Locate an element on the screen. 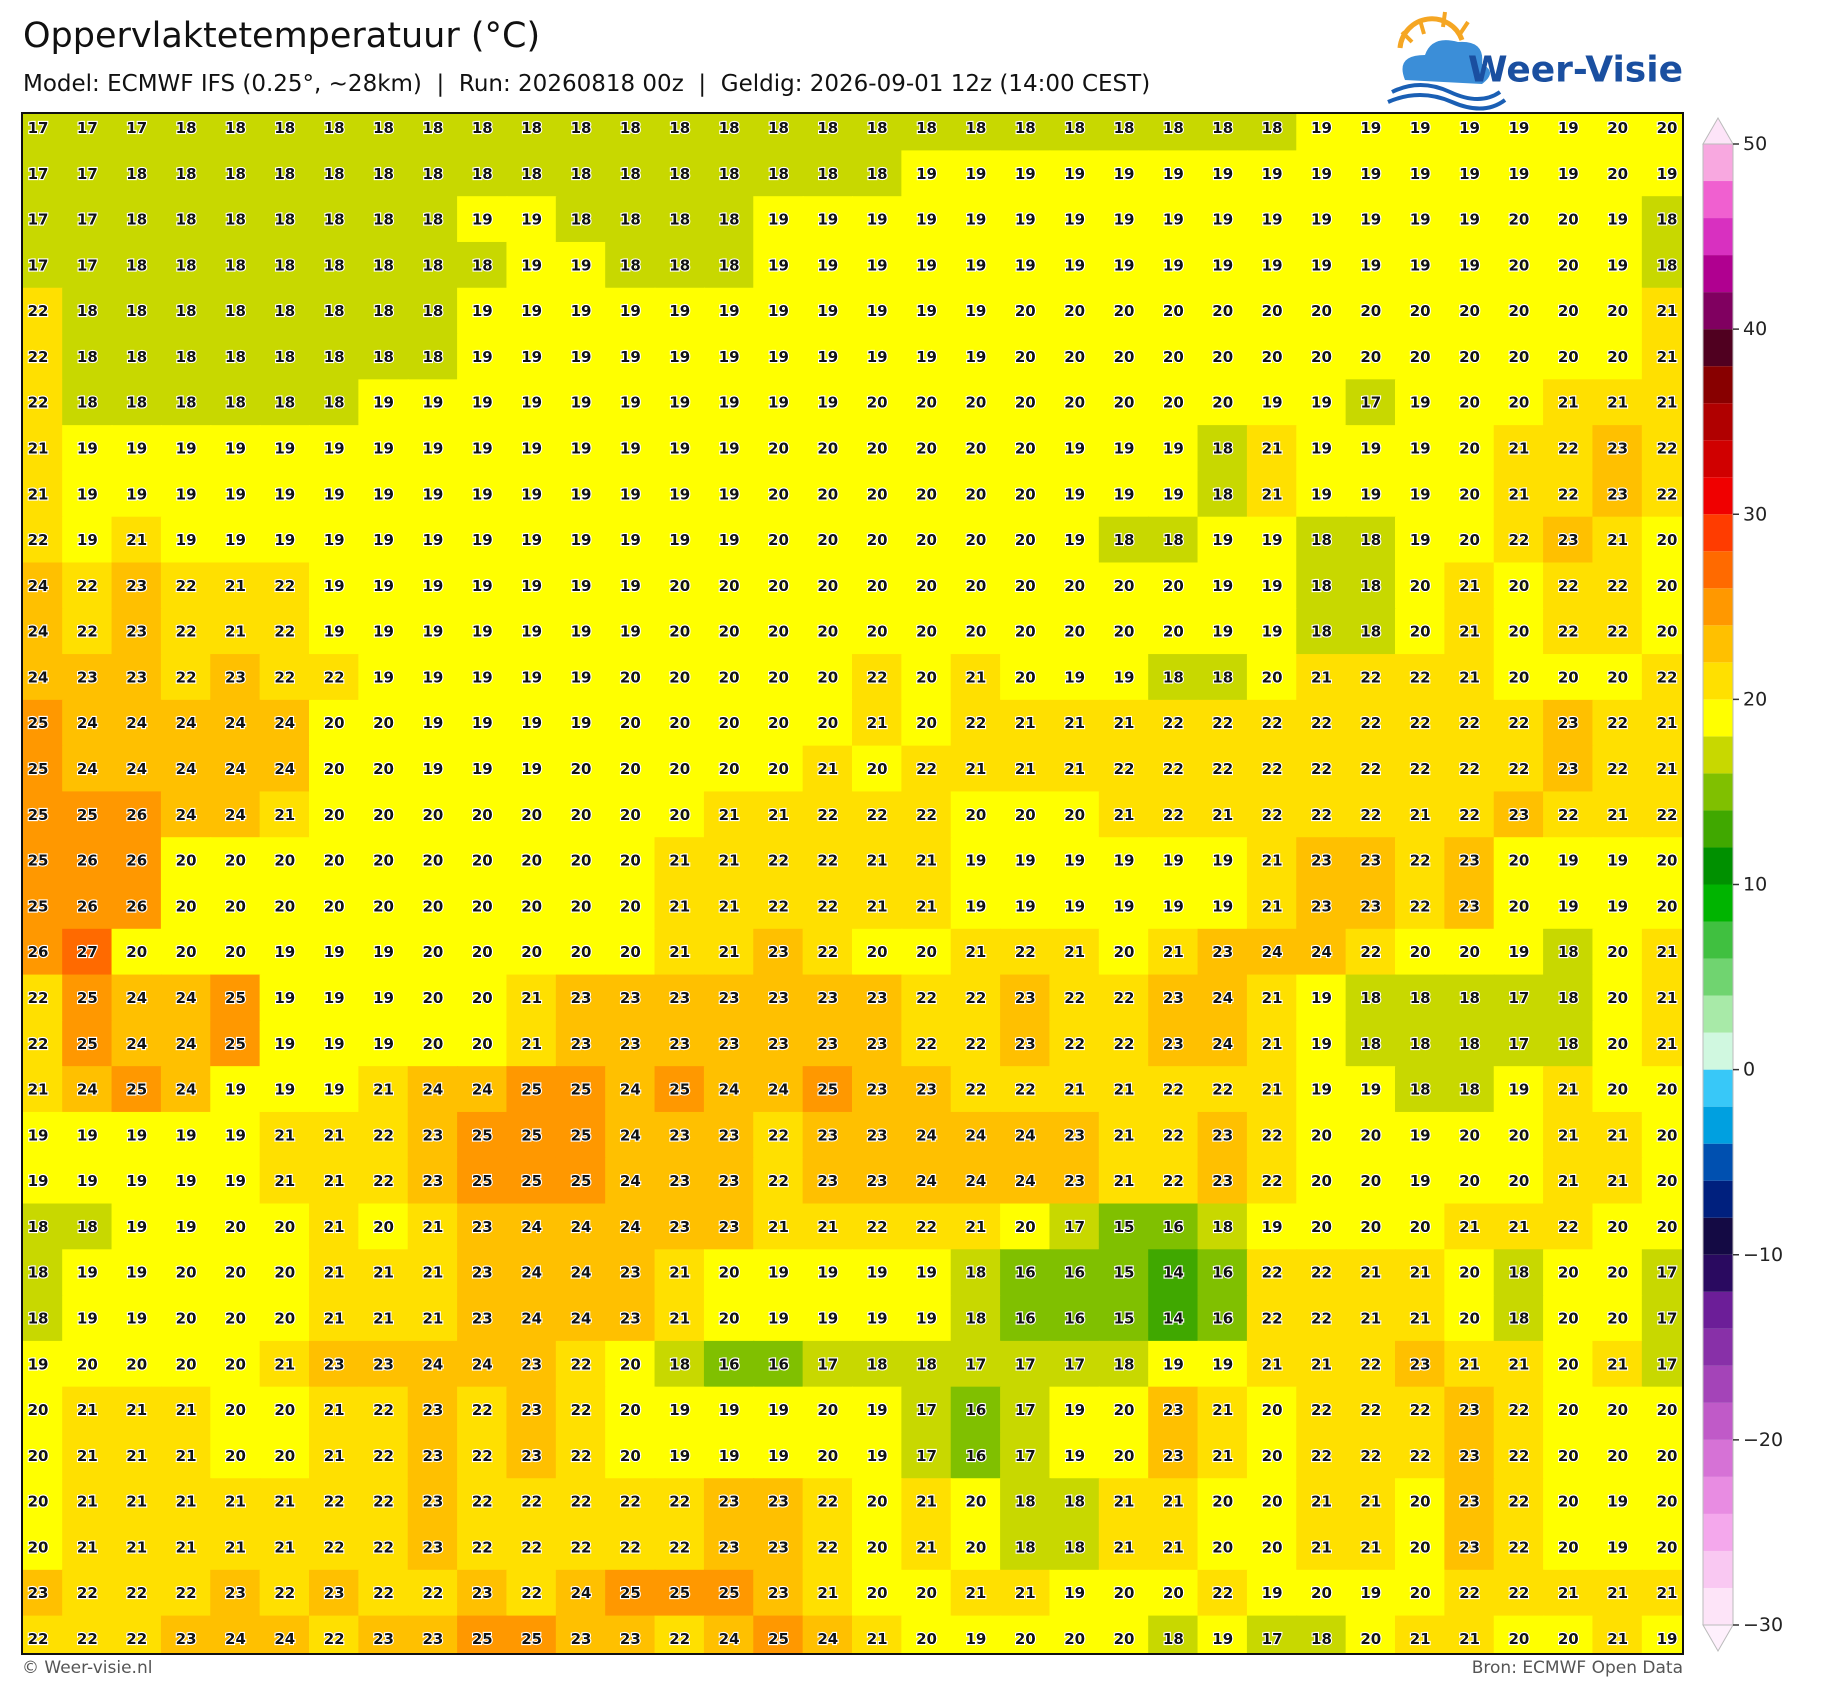 This screenshot has width=1824, height=1681. colorbar-swatch is located at coordinates (1718, 1199).